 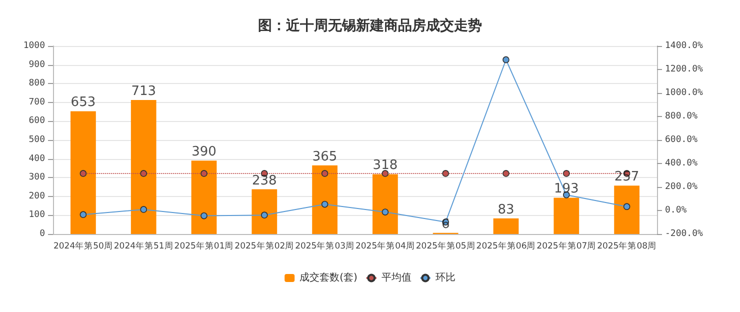 What do you see at coordinates (506, 210) in the screenshot?
I see `data-label: 83` at bounding box center [506, 210].